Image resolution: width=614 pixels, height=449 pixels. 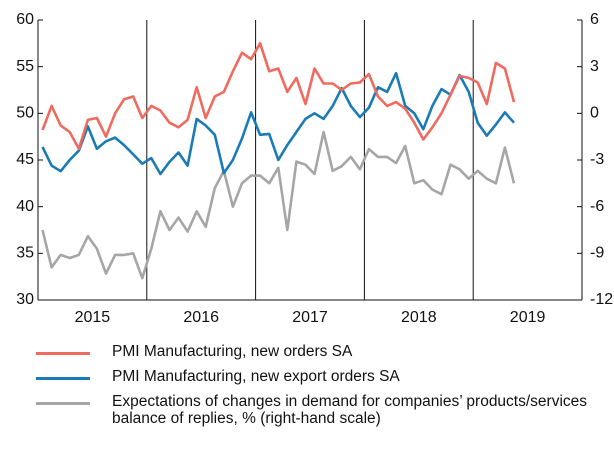 What do you see at coordinates (597, 159) in the screenshot?
I see `y2-tick-label: -3` at bounding box center [597, 159].